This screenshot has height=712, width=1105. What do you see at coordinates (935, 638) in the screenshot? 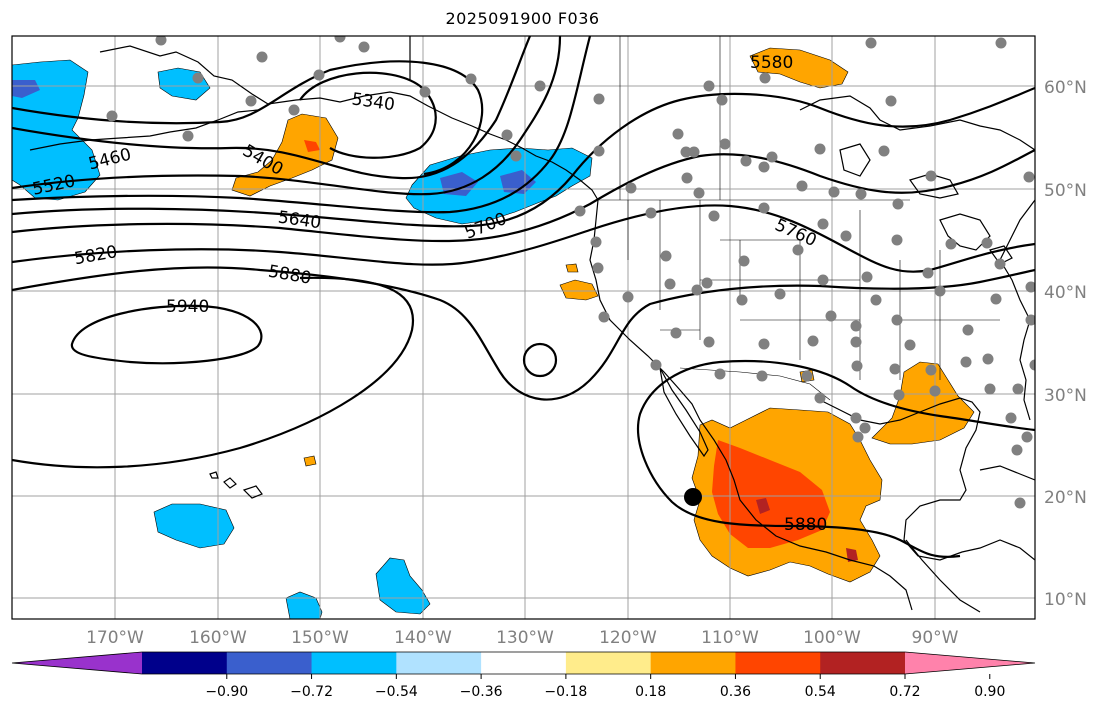
I see `lon-label-90w: 90°W` at bounding box center [935, 638].